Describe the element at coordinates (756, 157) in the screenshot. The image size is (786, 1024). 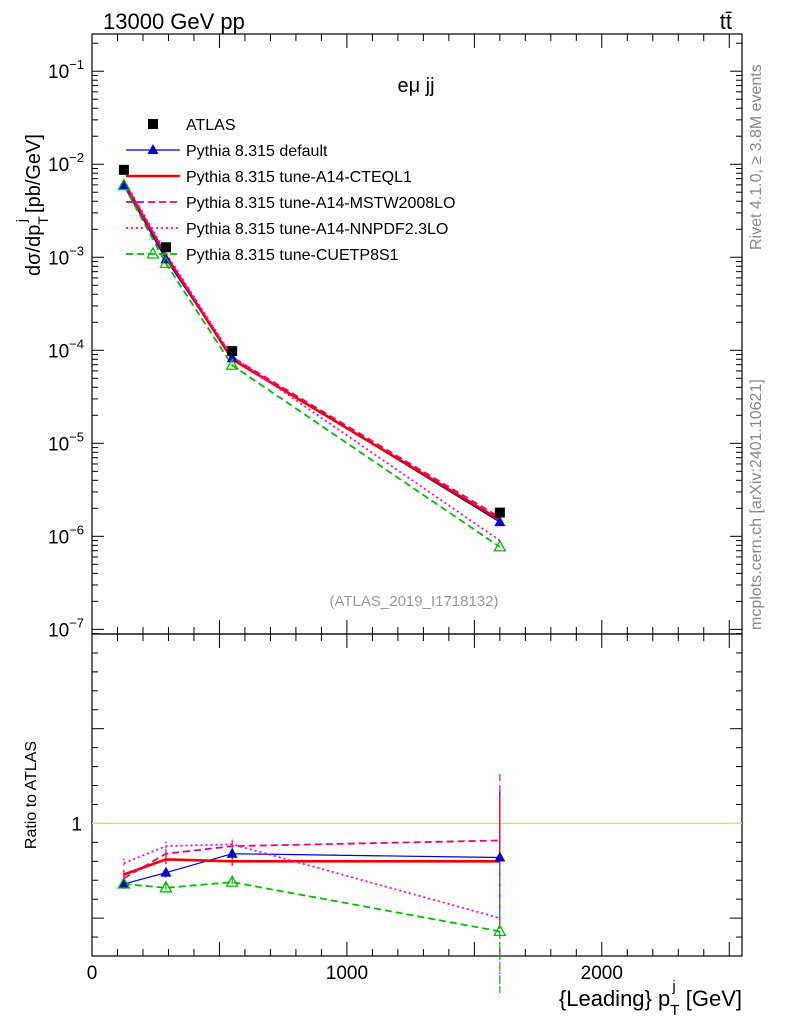
I see `rivet-label: Rivet 4.1.0, ≥ 3.8M events` at that location.